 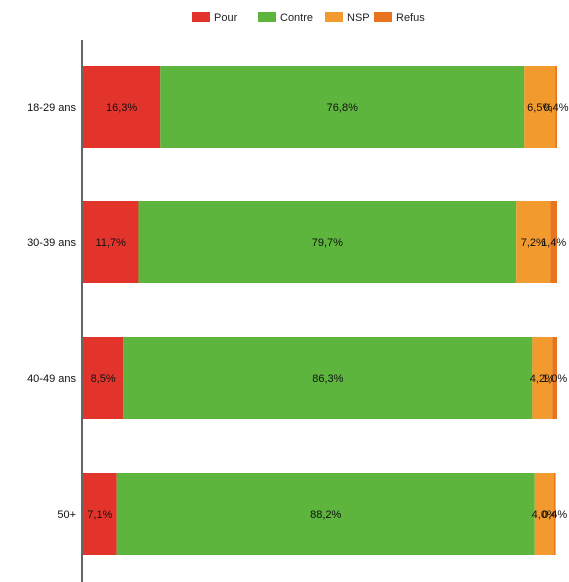 I want to click on data-label-nsp-30-39-ans: 7,2%, so click(x=533, y=243).